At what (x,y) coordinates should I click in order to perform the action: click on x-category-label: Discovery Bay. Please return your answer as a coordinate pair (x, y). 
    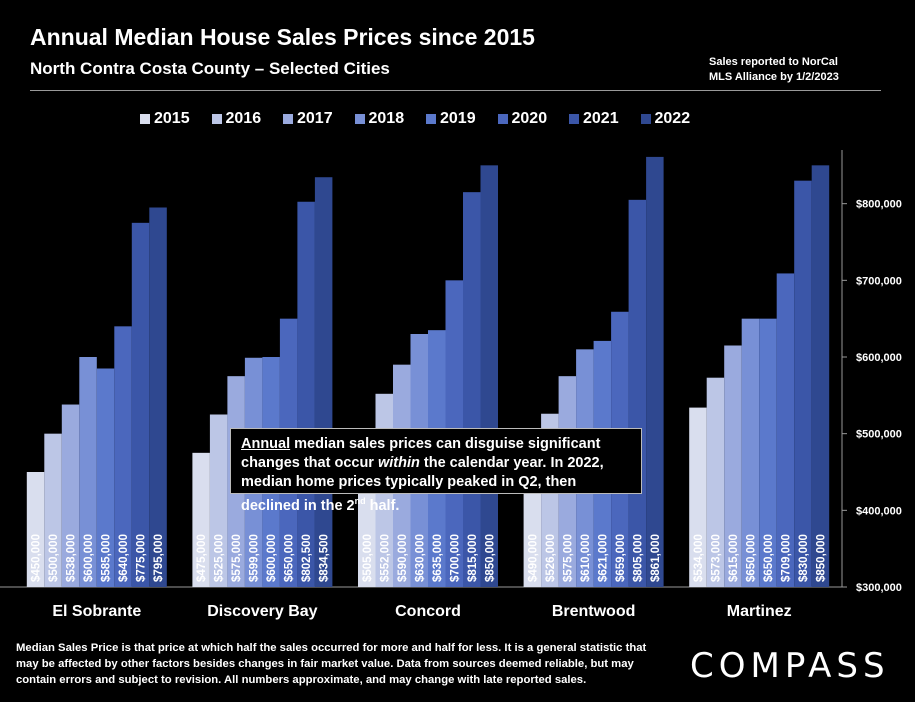
    Looking at the image, I should click on (262, 611).